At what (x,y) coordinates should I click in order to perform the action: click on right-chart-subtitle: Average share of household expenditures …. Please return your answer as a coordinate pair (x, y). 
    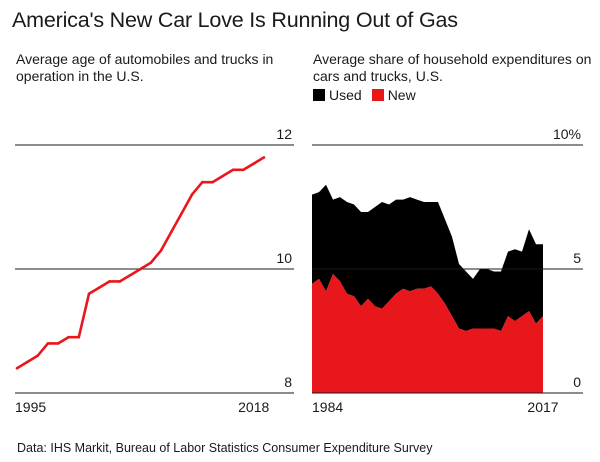
    Looking at the image, I should click on (452, 67).